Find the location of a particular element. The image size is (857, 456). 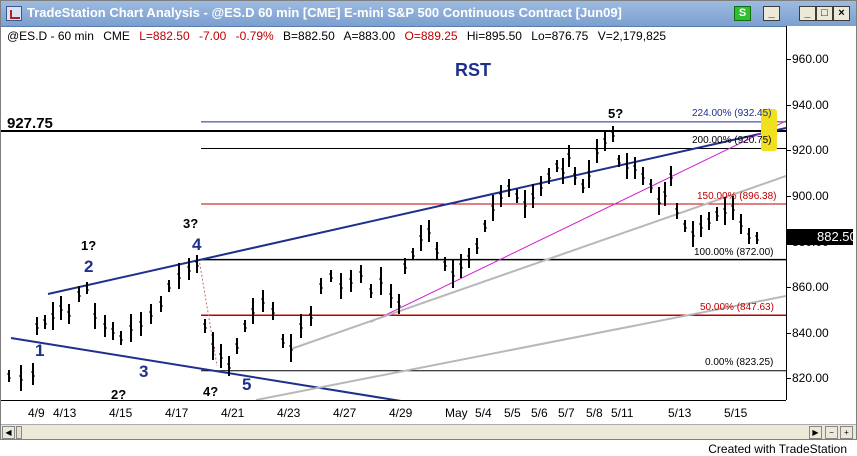

minimize-window-button: _ is located at coordinates (807, 13).